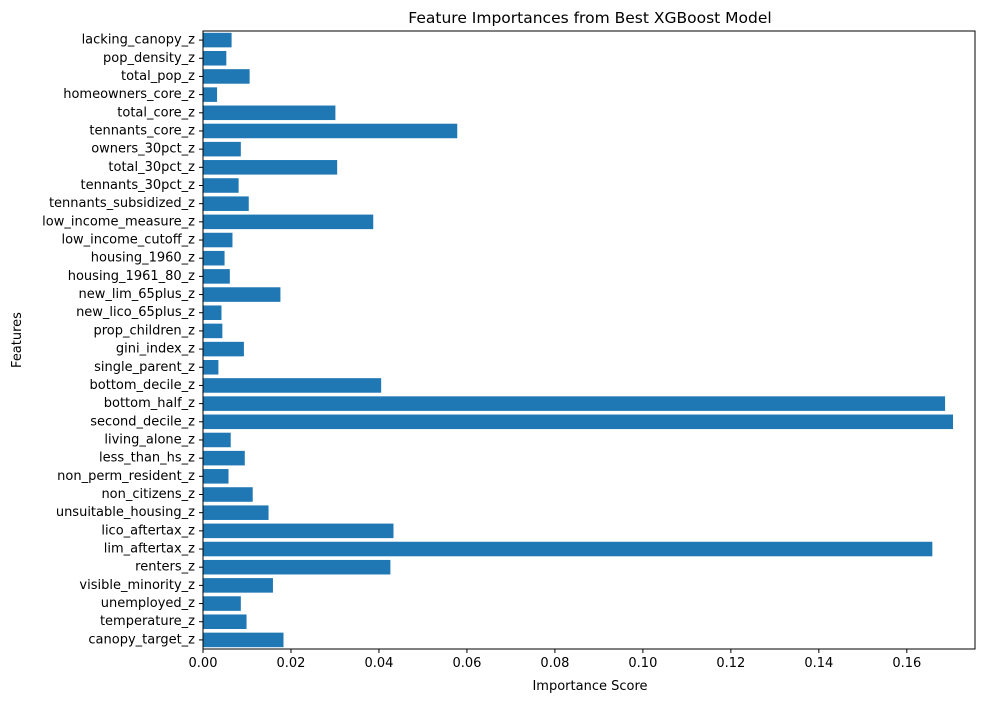 The height and width of the screenshot is (701, 987). What do you see at coordinates (269, 113) in the screenshot?
I see `bar-total_core_z` at bounding box center [269, 113].